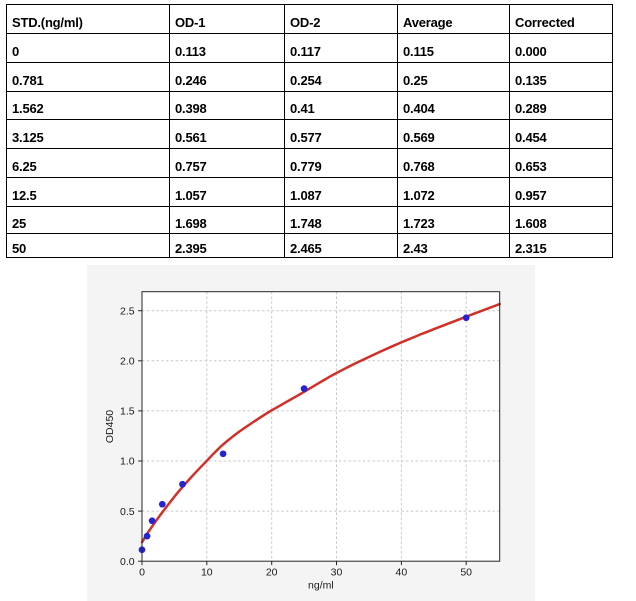 Image resolution: width=636 pixels, height=601 pixels. I want to click on svg-text: 2.0, so click(127, 362).